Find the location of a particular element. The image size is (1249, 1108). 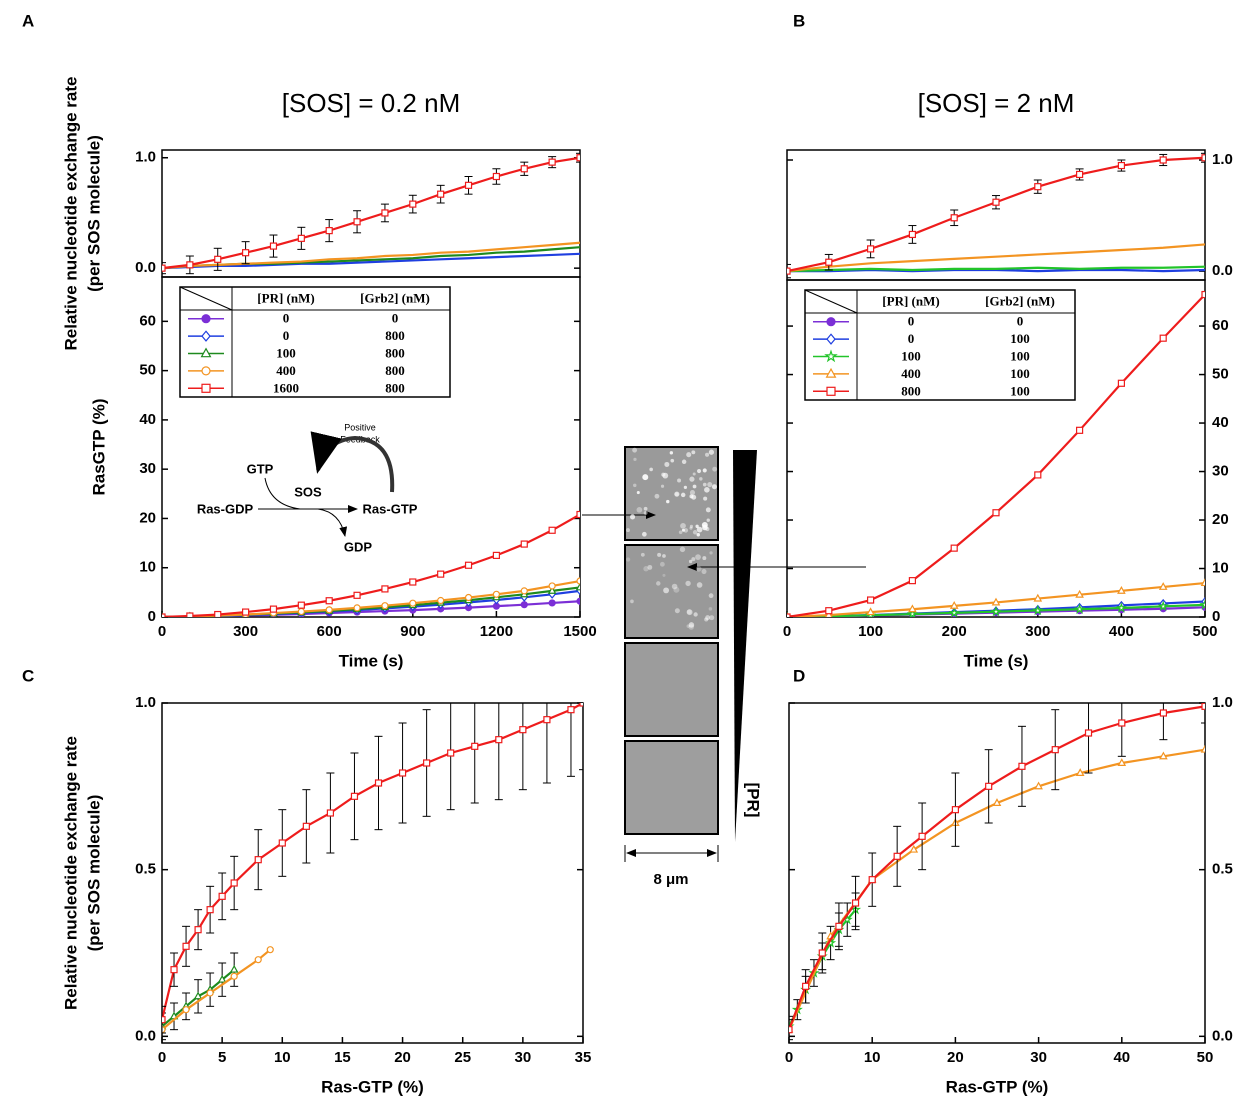

y-tick-label: 60 is located at coordinates (147, 320).